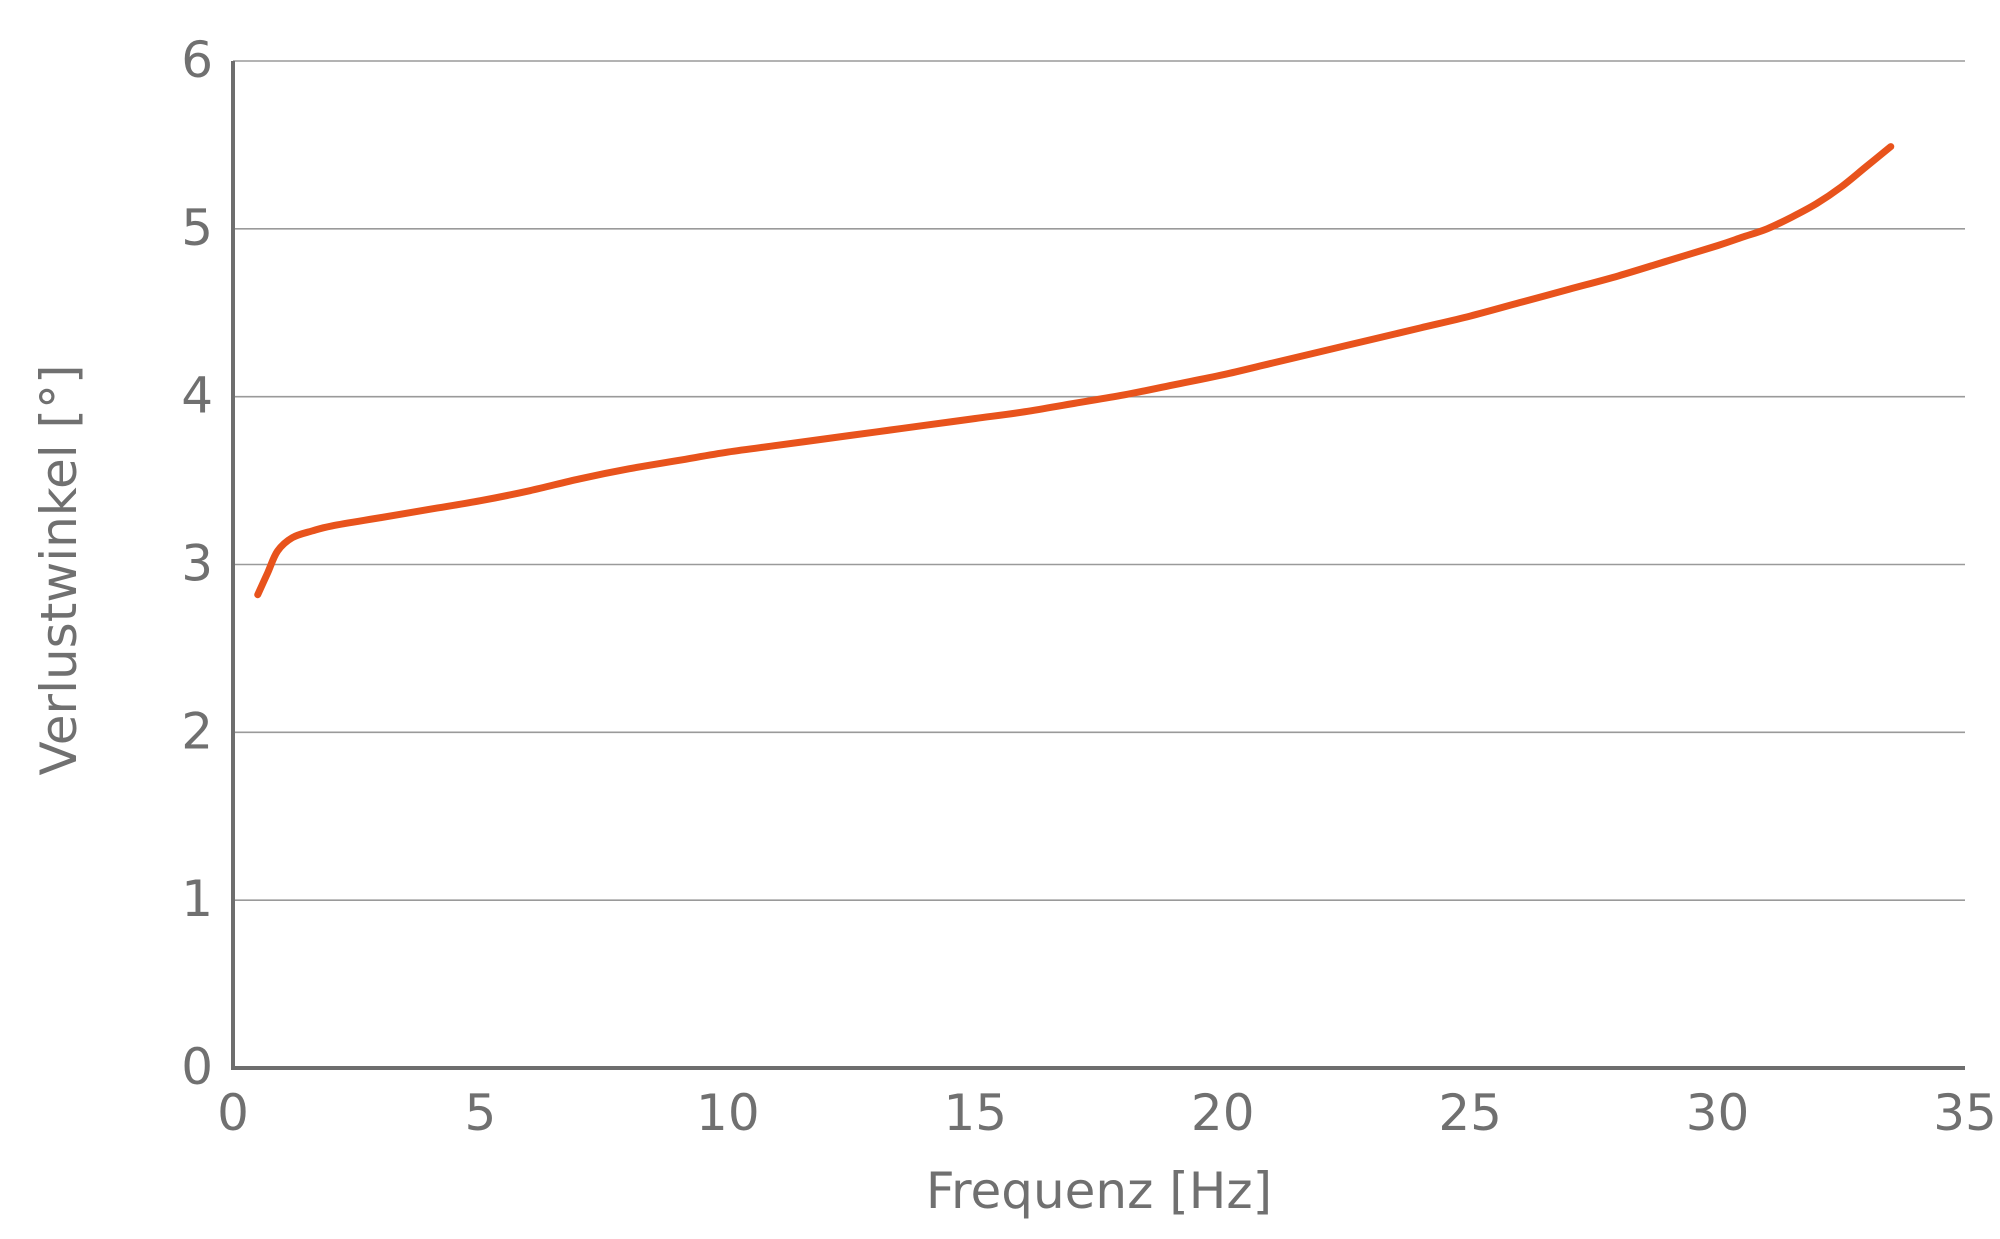 The height and width of the screenshot is (1239, 2000). I want to click on y-tick-label: 1, so click(197, 899).